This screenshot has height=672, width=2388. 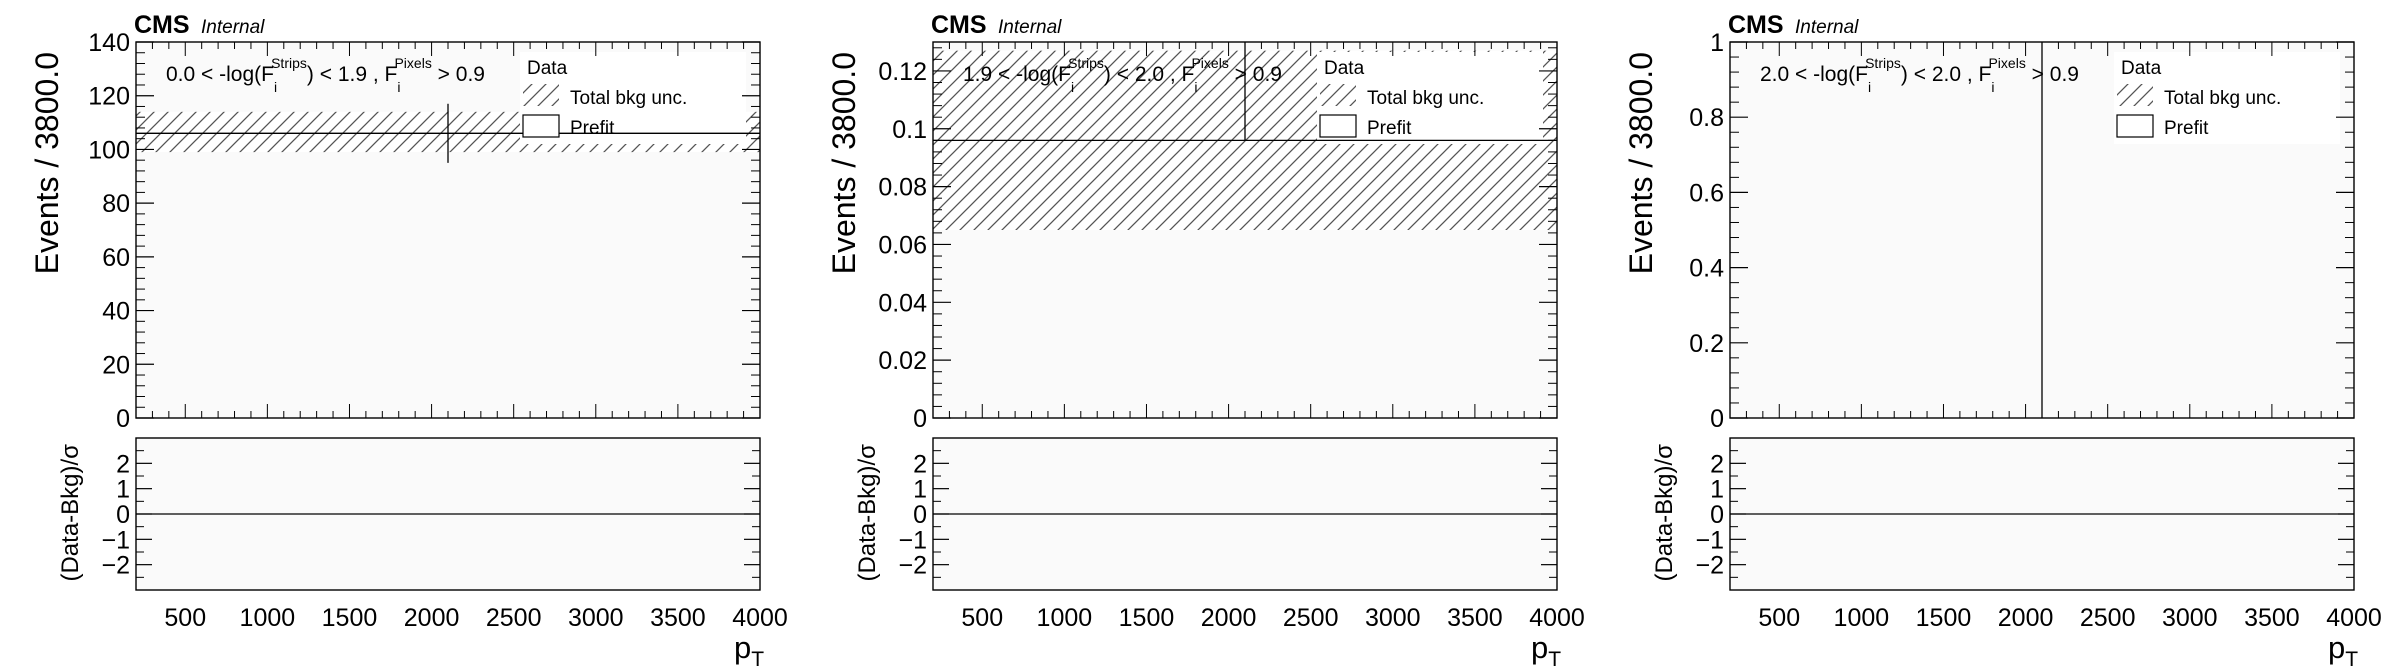 What do you see at coordinates (909, 130) in the screenshot?
I see `y-tick-label: 0.1` at bounding box center [909, 130].